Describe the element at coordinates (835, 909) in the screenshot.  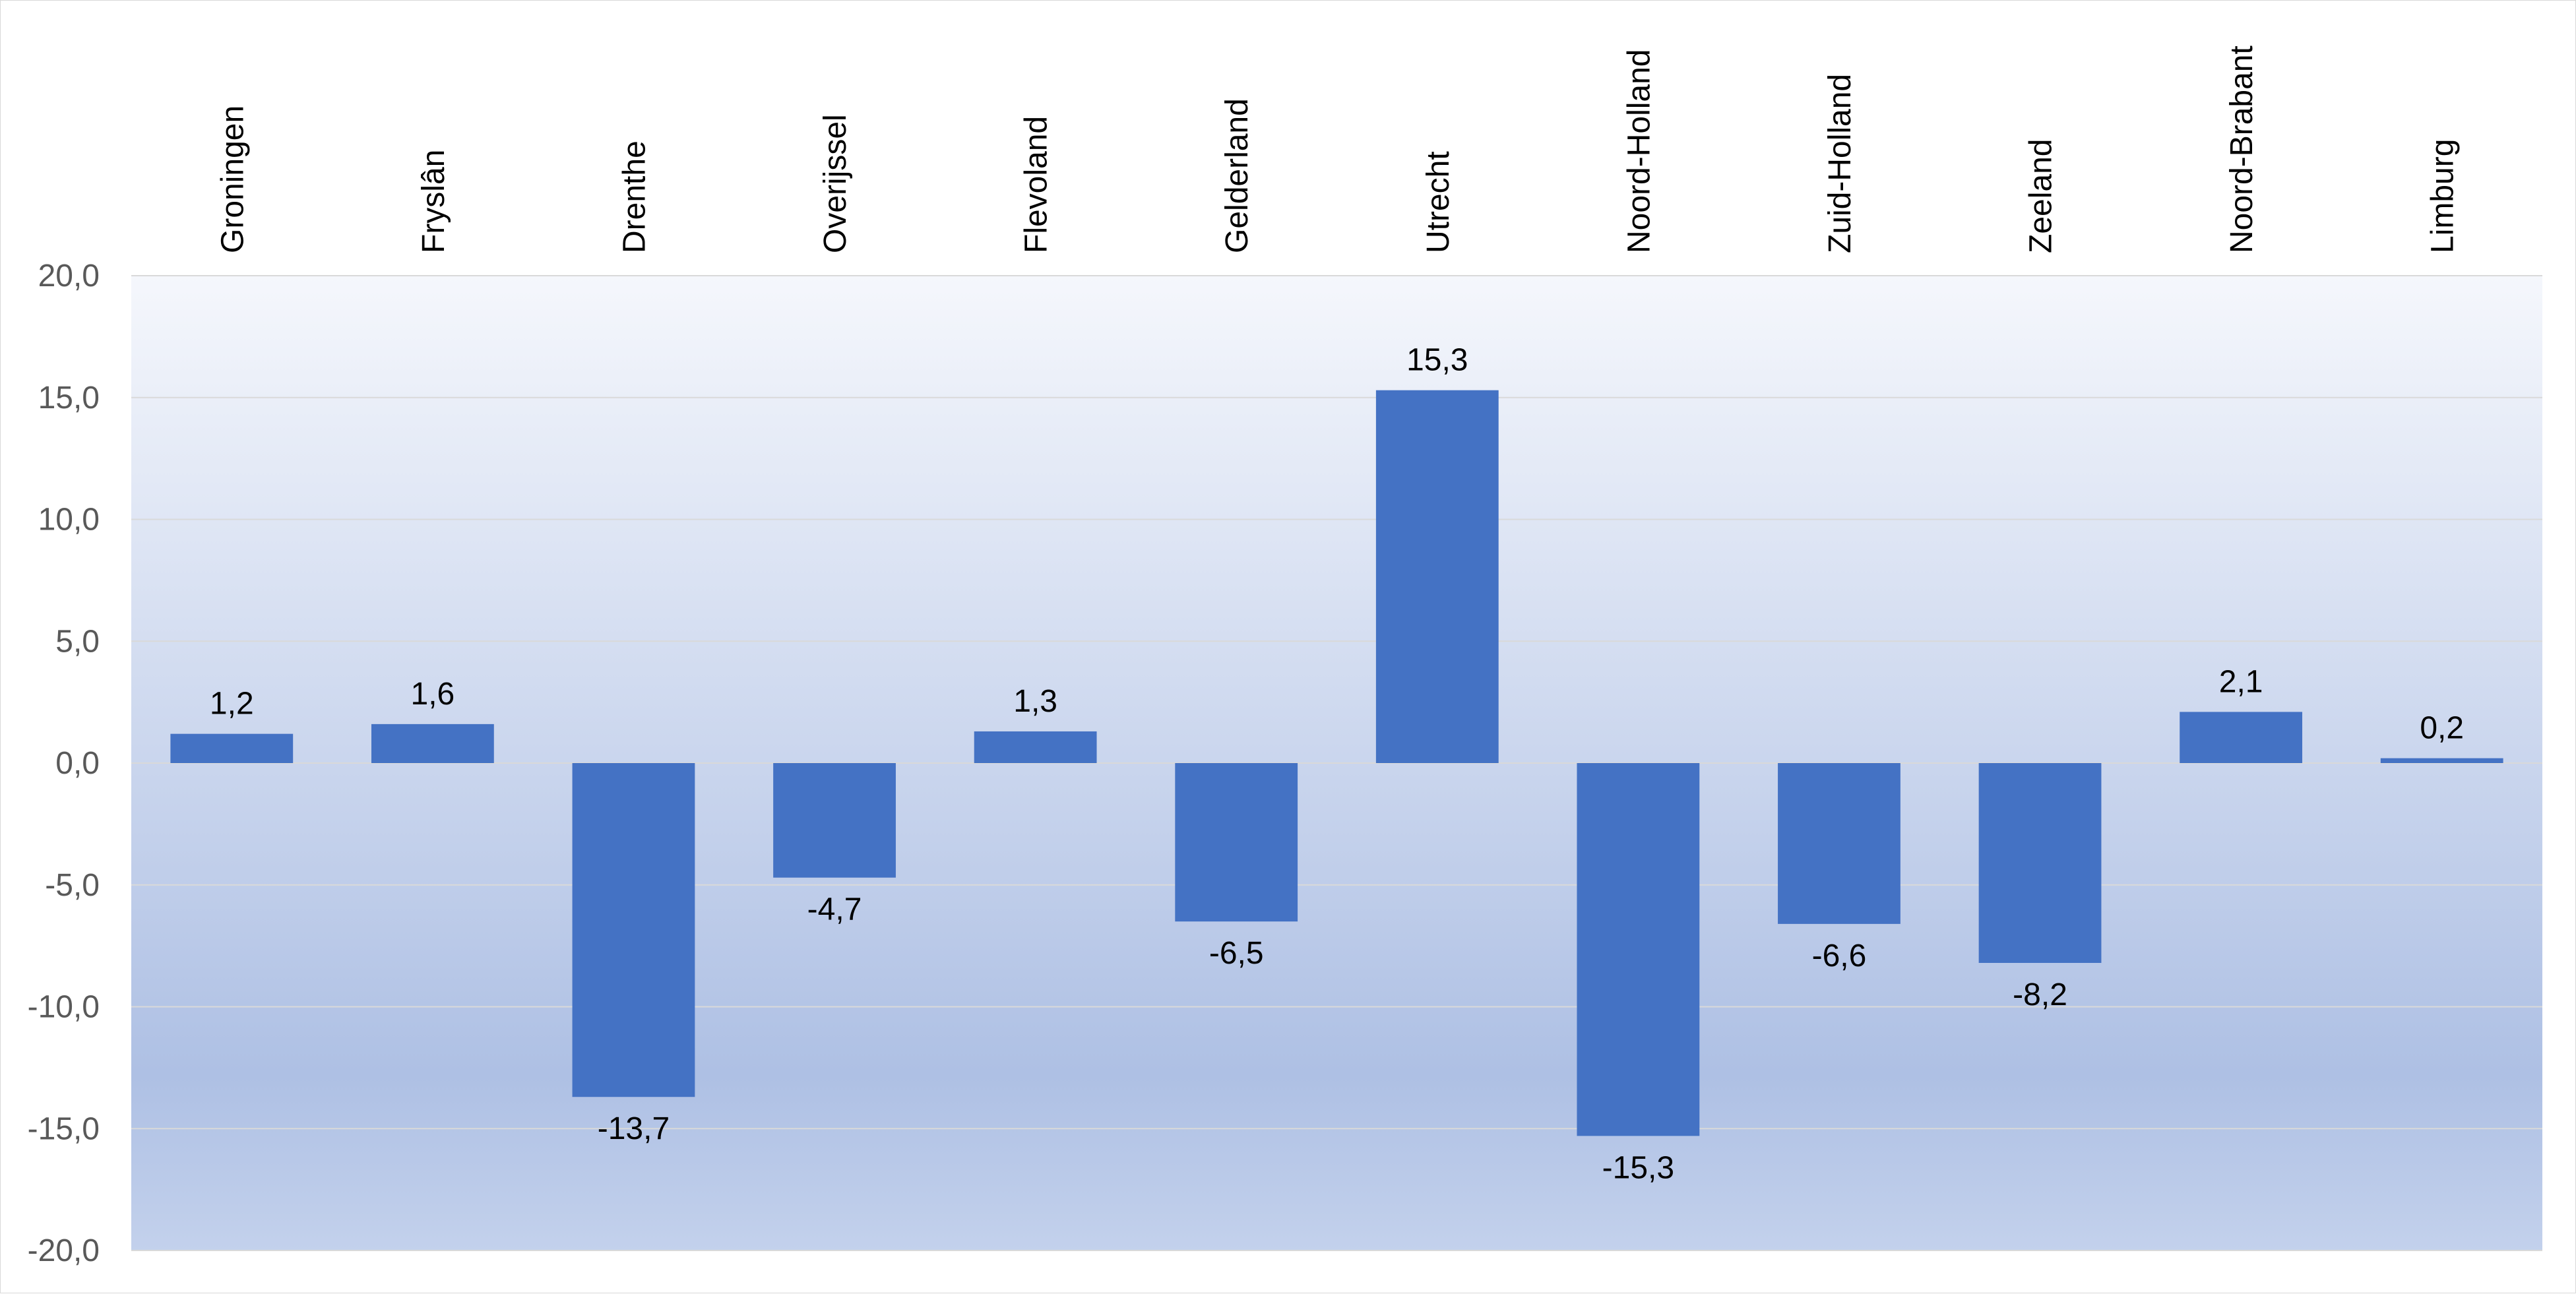
I see `data-label: -4,7` at that location.